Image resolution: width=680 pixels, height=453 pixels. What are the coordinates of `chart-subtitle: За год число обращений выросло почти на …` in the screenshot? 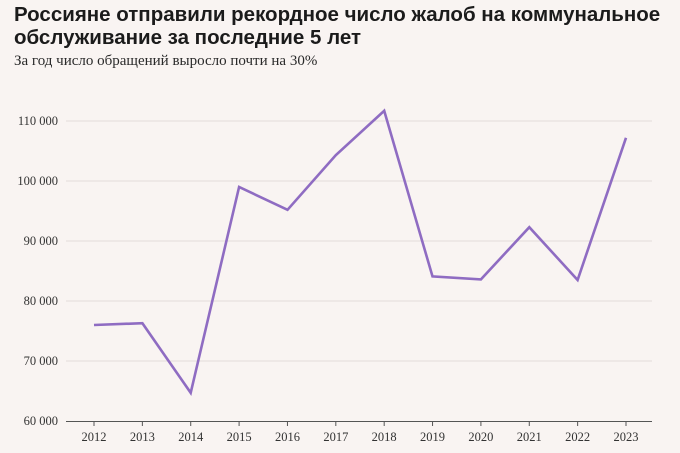 It's located at (166, 61).